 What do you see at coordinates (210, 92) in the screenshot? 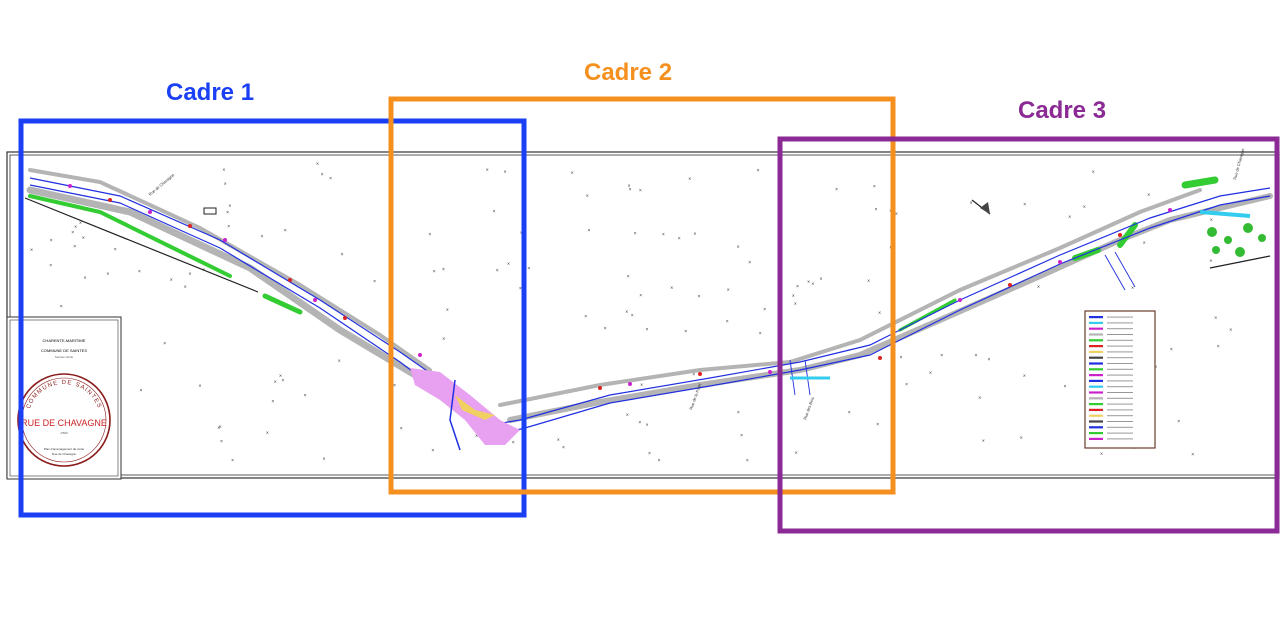
I see `frame-label-cadre-1: Cadre 1` at bounding box center [210, 92].